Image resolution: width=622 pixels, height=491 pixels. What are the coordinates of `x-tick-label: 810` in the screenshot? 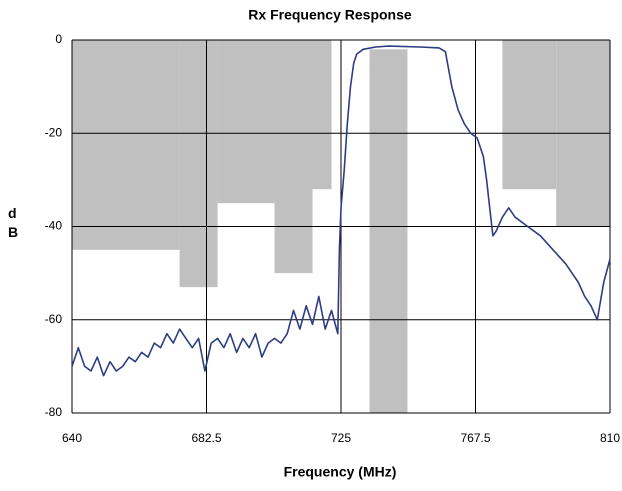 It's located at (610, 438).